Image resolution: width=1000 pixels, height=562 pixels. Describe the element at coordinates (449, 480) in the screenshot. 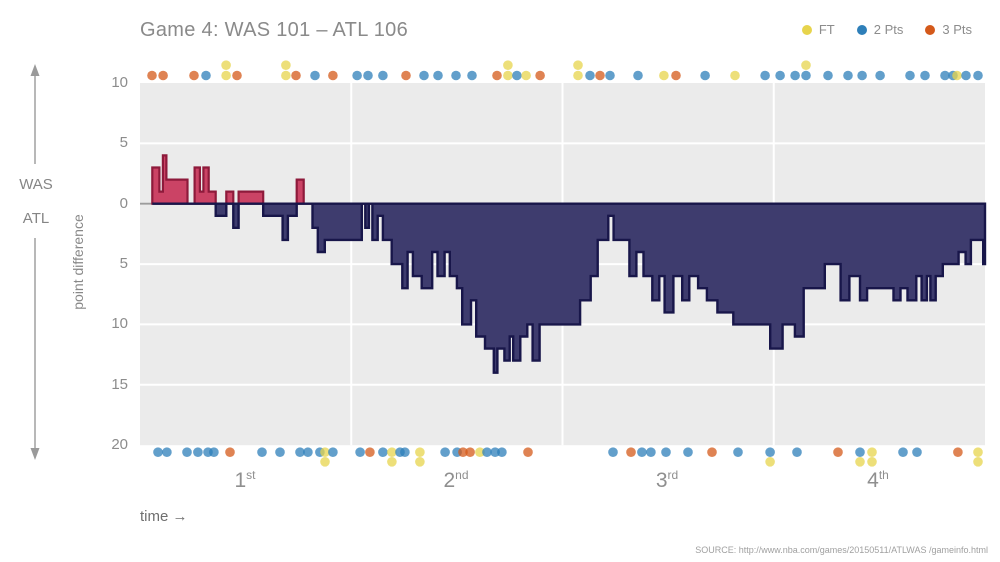

I see `q2-num: 2` at that location.